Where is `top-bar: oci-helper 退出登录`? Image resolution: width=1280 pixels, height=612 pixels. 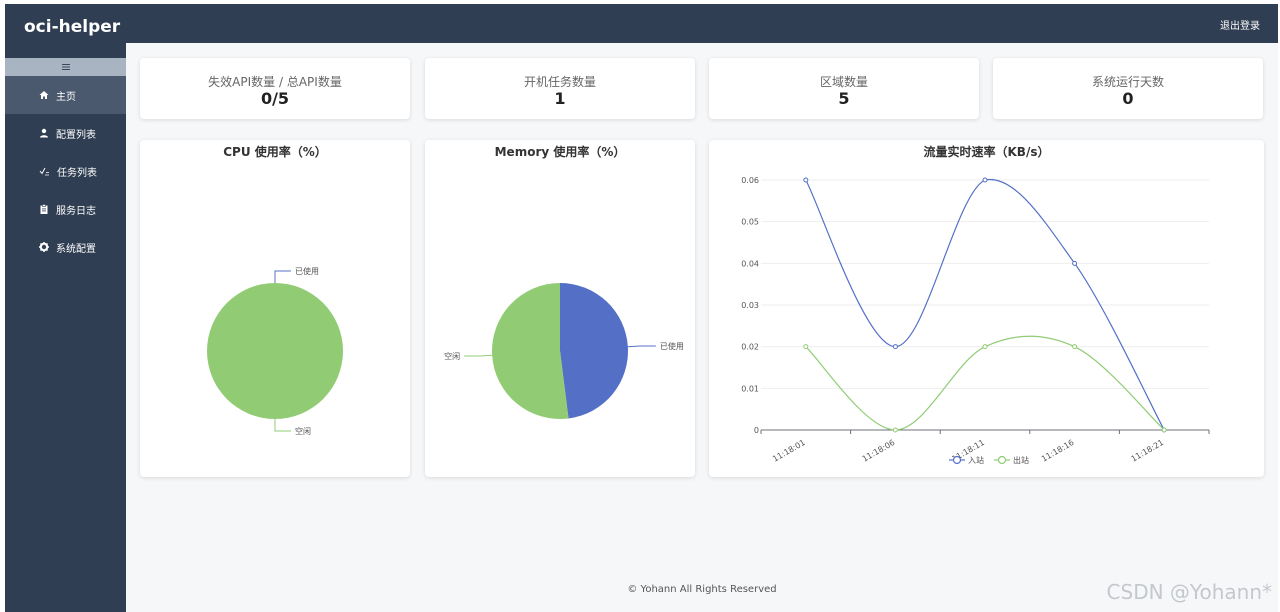 top-bar: oci-helper 退出登录 is located at coordinates (641, 23).